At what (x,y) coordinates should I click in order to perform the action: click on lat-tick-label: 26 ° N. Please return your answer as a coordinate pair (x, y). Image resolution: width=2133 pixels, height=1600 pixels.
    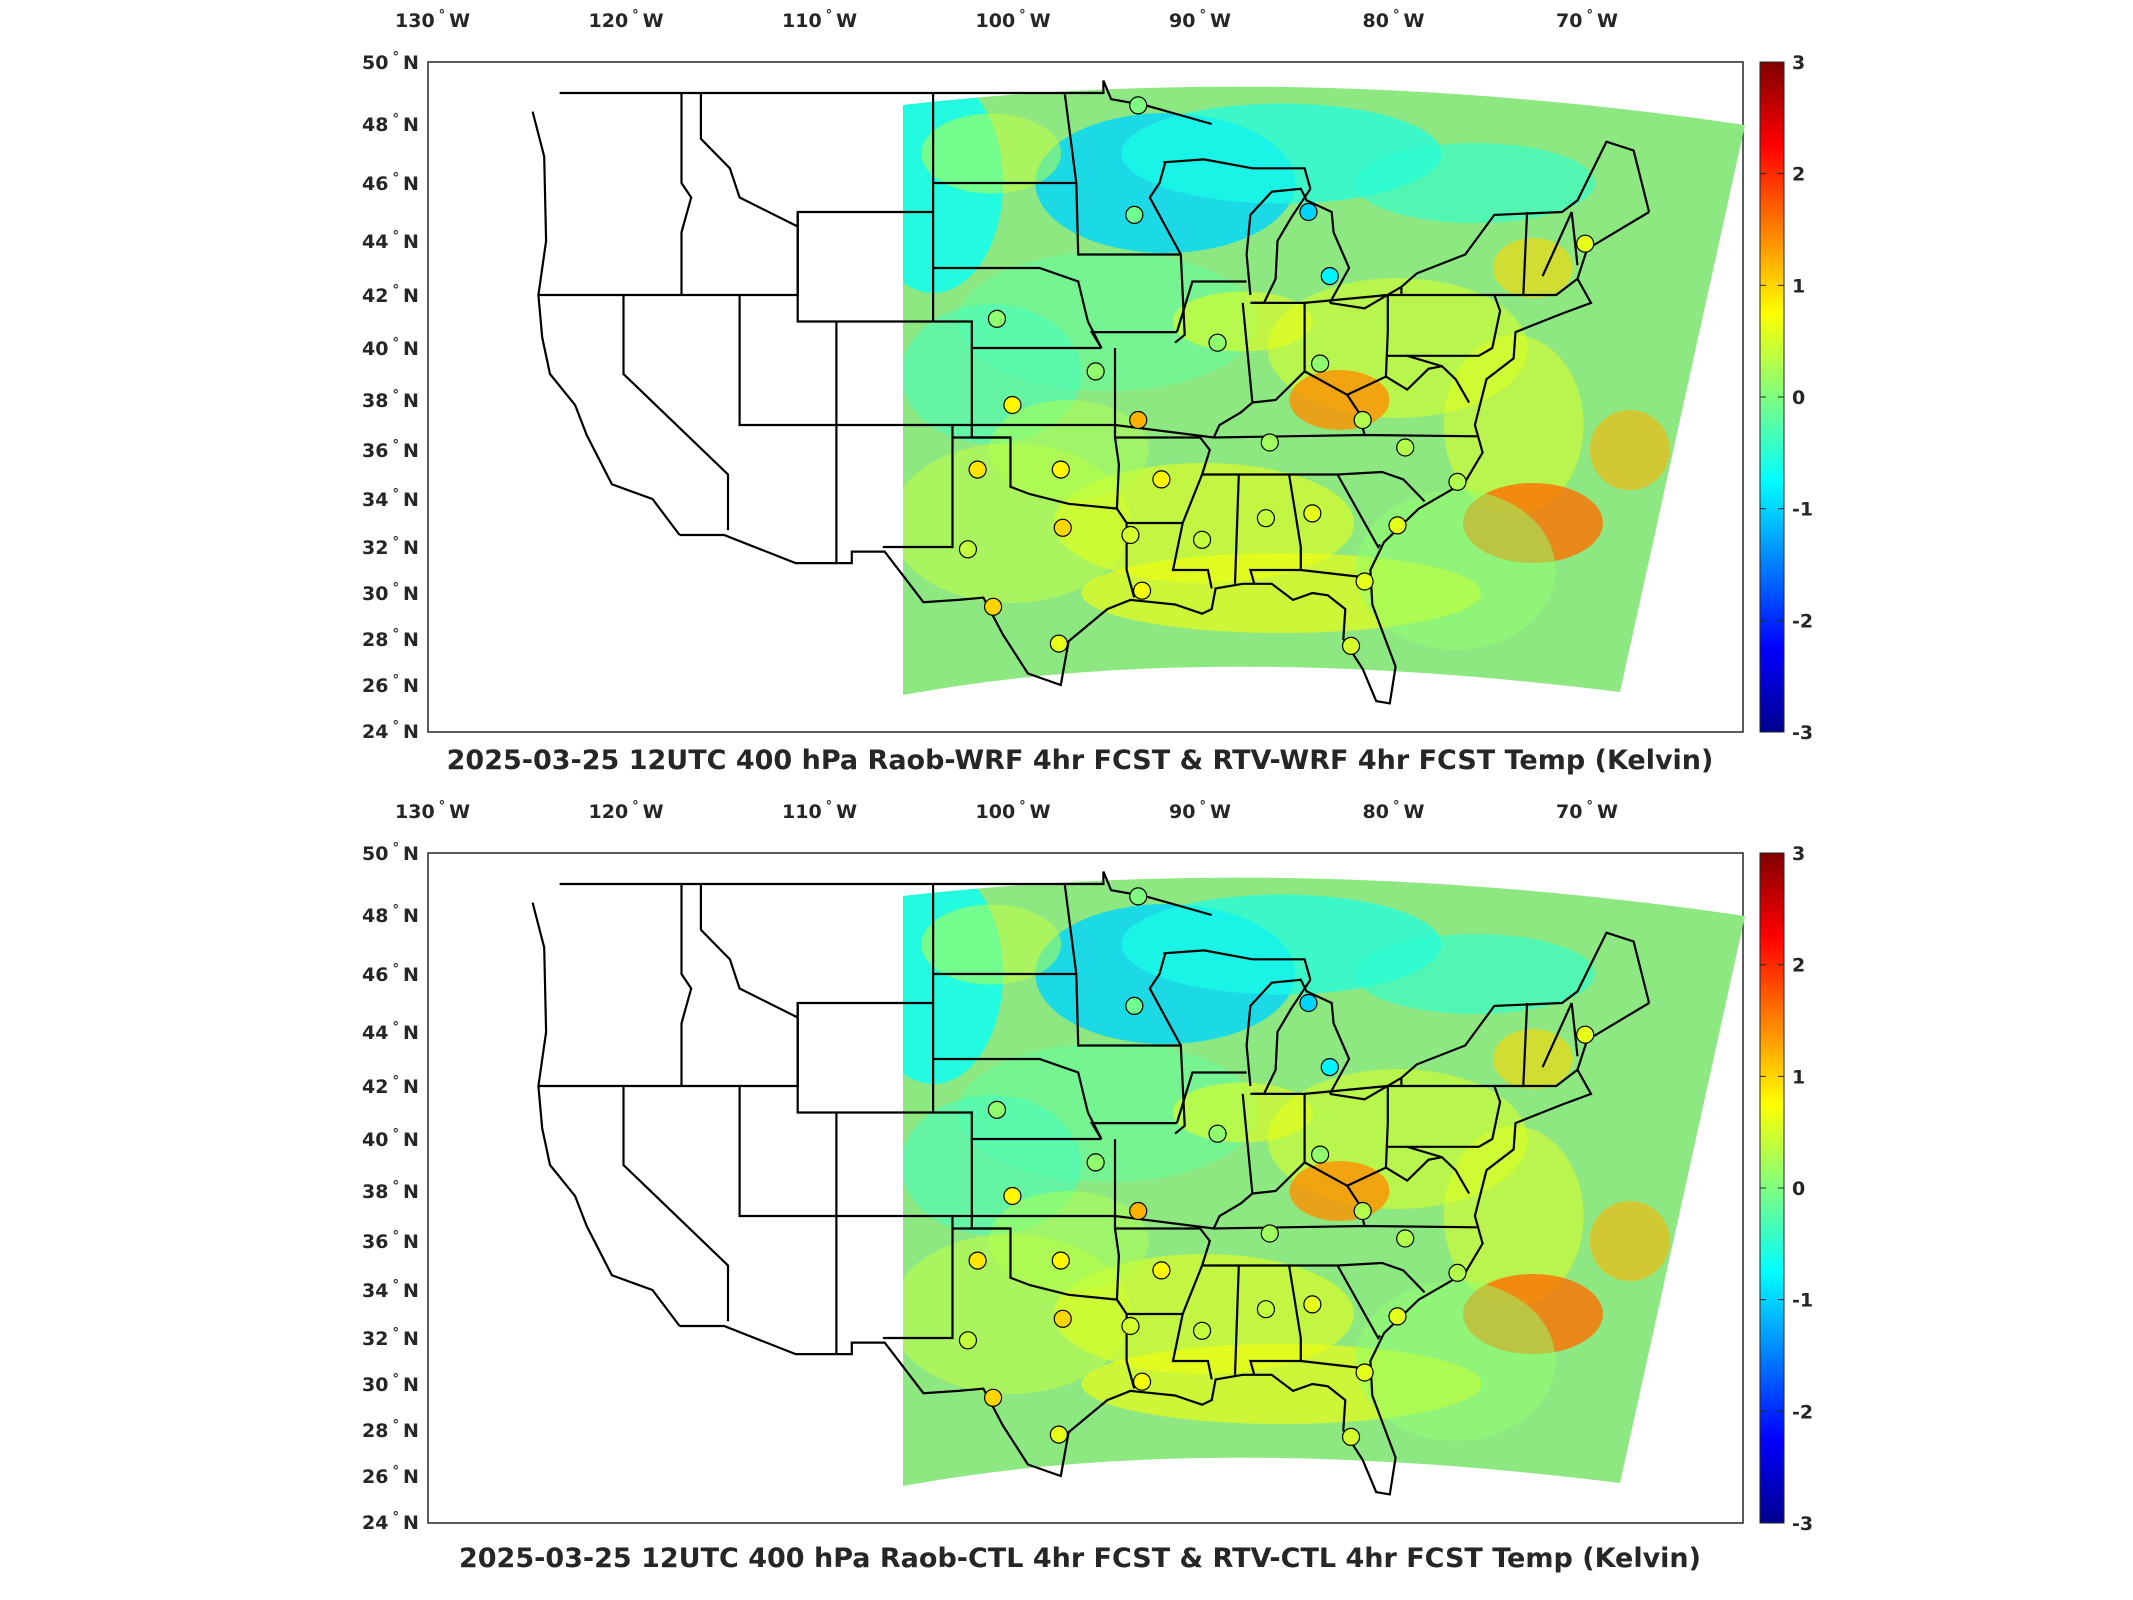
    Looking at the image, I should click on (390, 1476).